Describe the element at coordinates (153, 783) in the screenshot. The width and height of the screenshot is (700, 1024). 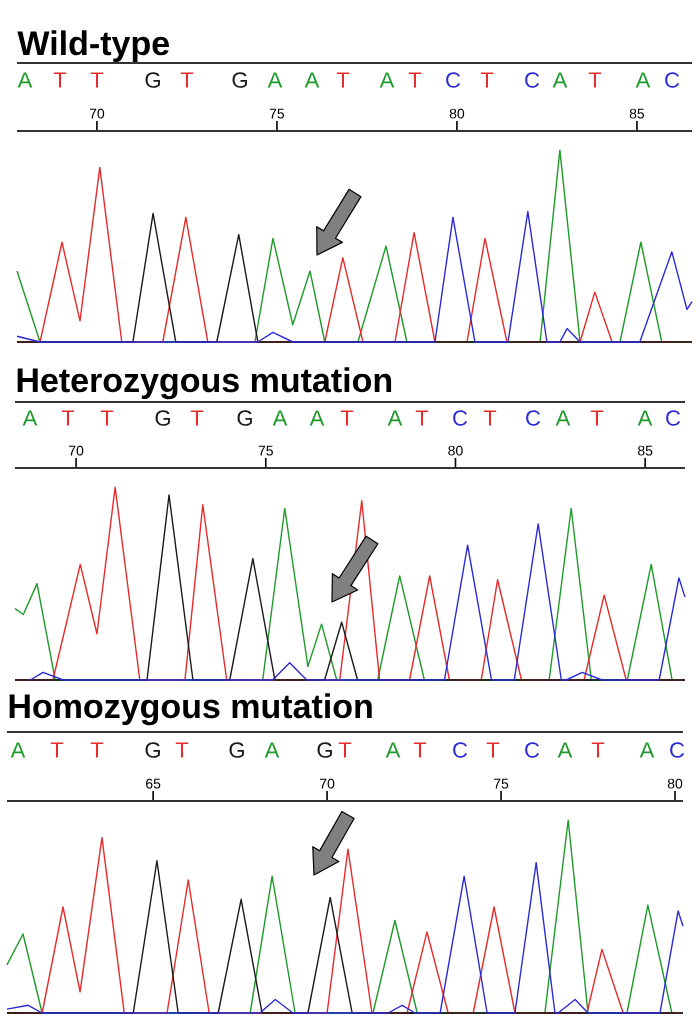
I see `x-tick-label: 65` at that location.